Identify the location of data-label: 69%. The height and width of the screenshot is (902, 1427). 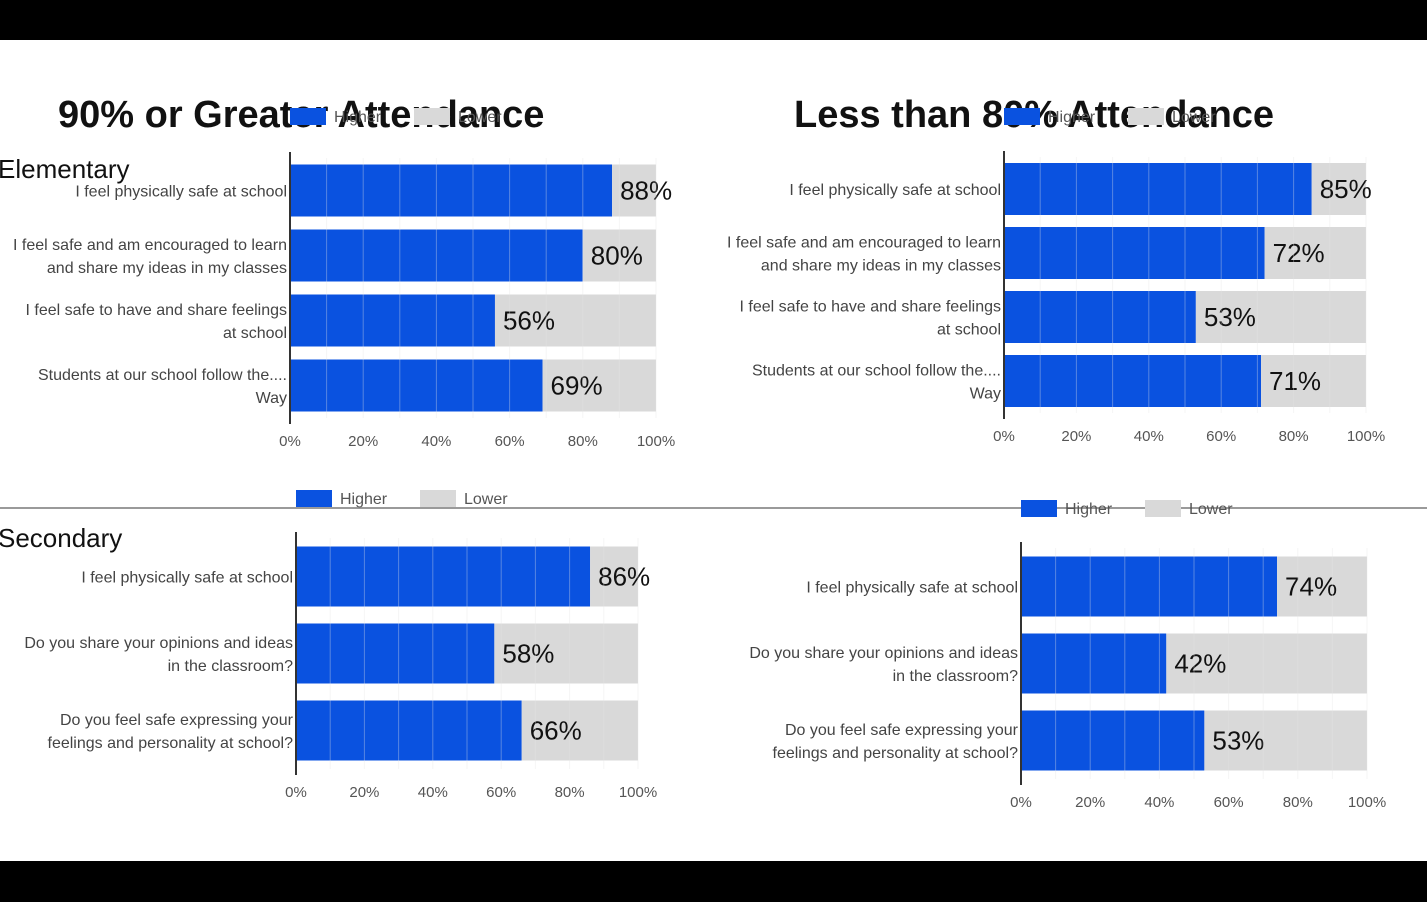
(577, 386).